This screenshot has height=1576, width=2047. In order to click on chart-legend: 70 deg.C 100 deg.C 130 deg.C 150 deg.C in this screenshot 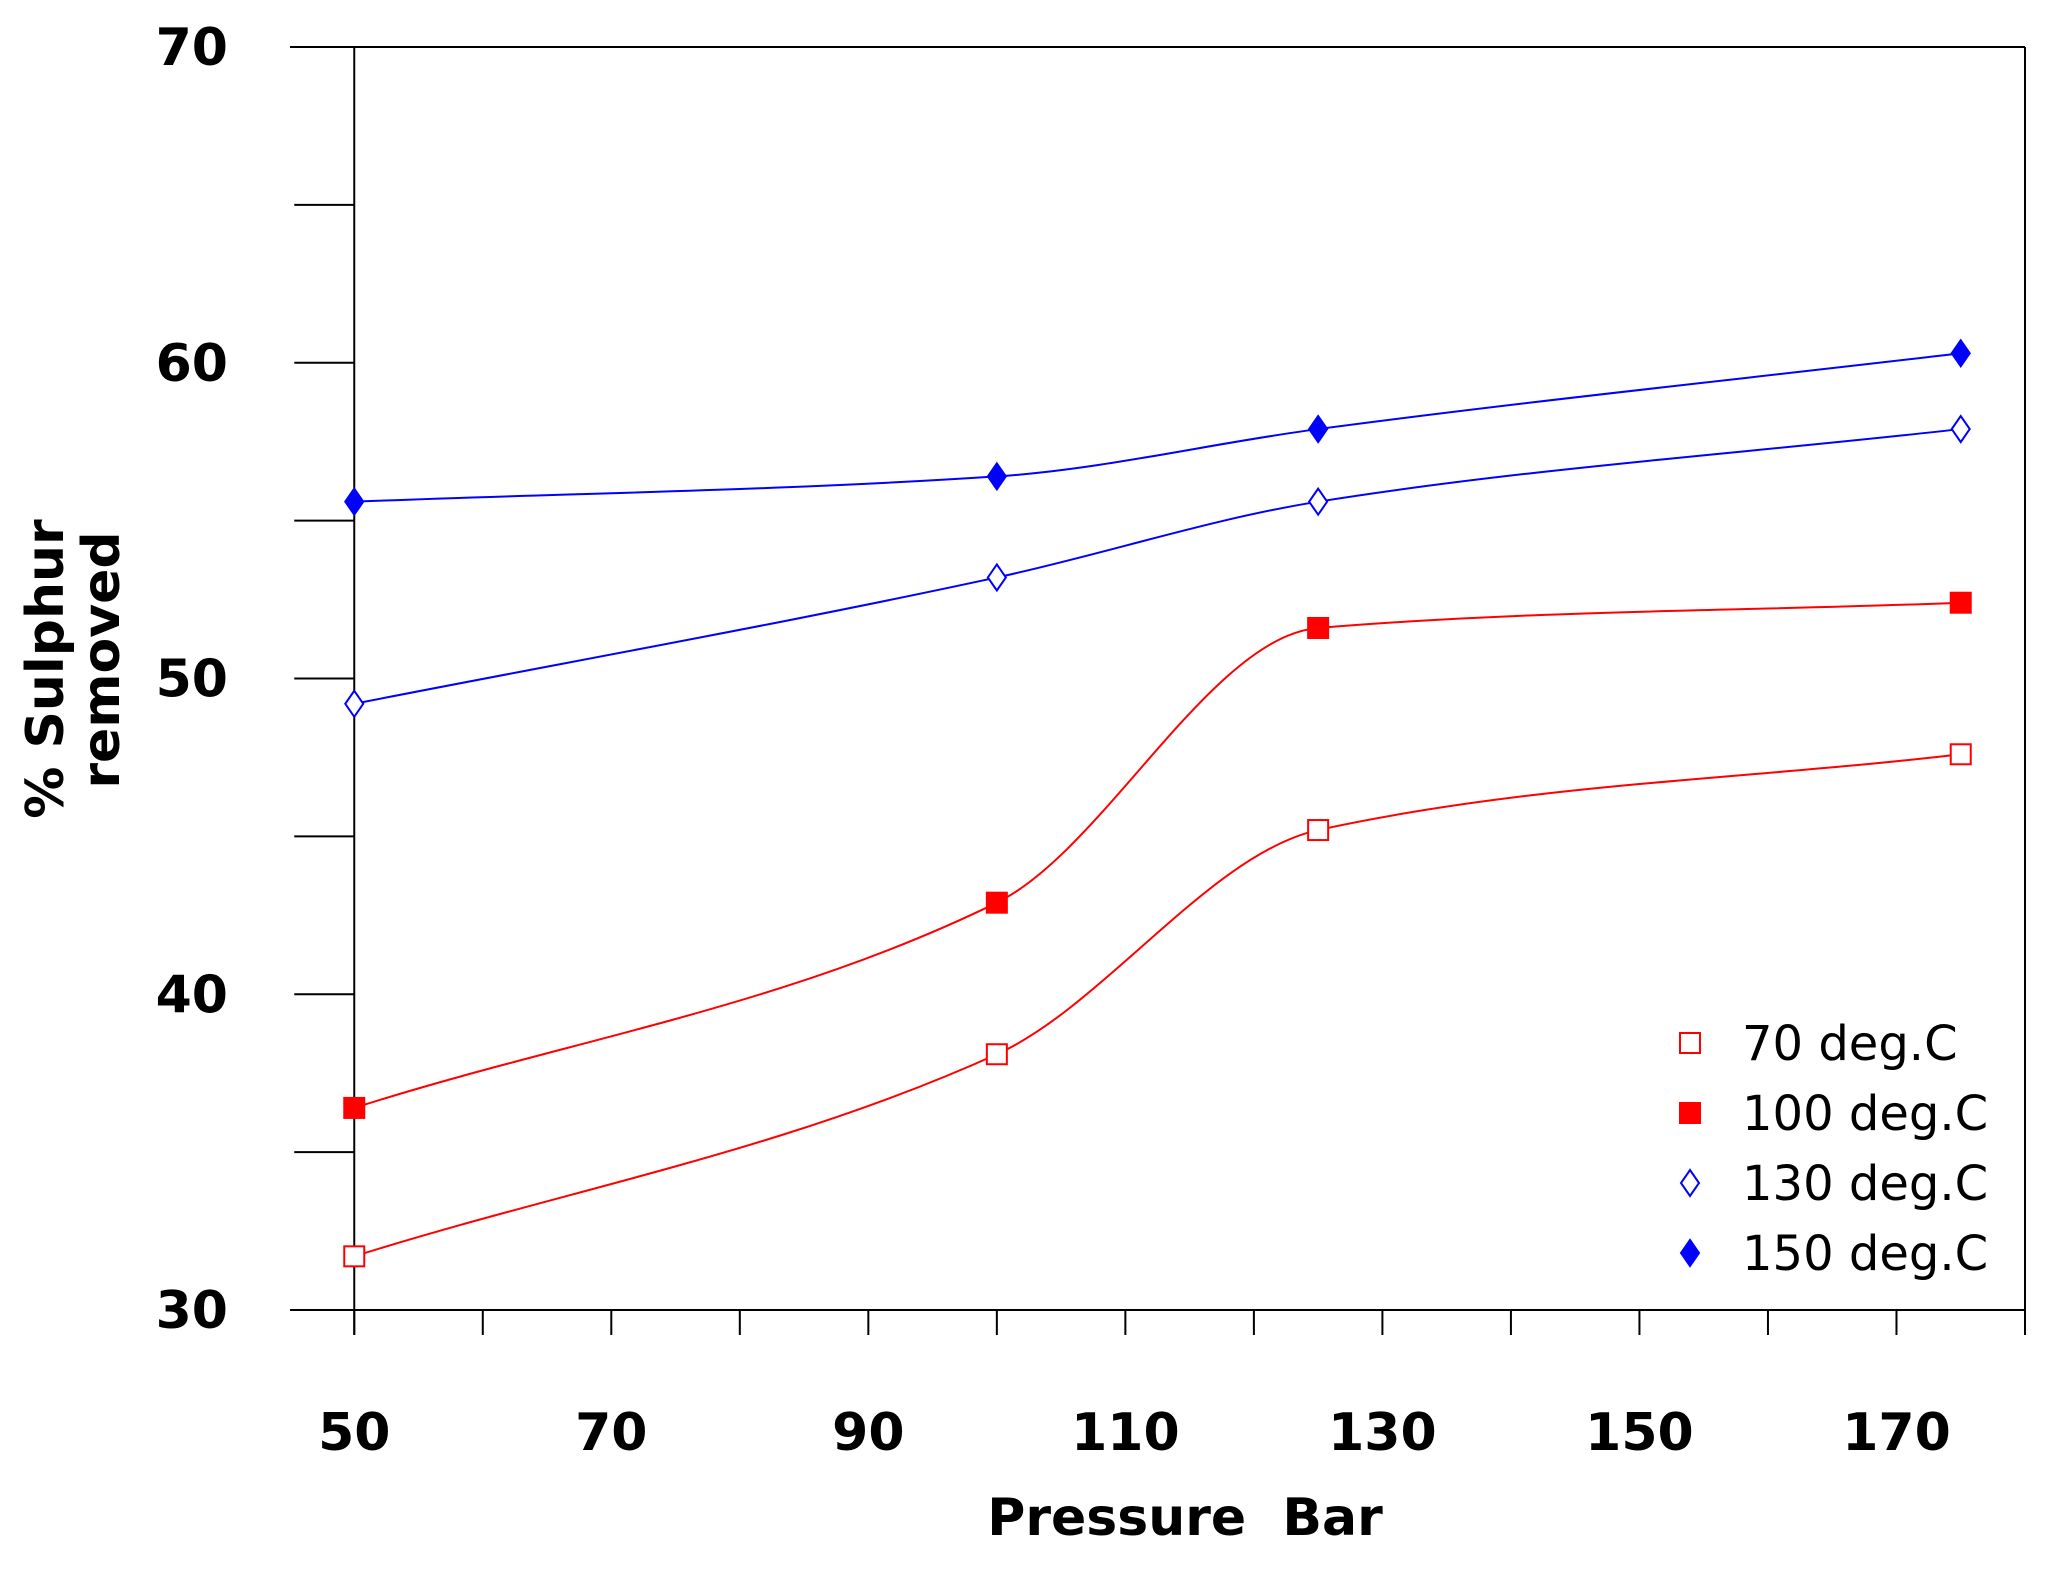, I will do `click(1833, 1149)`.